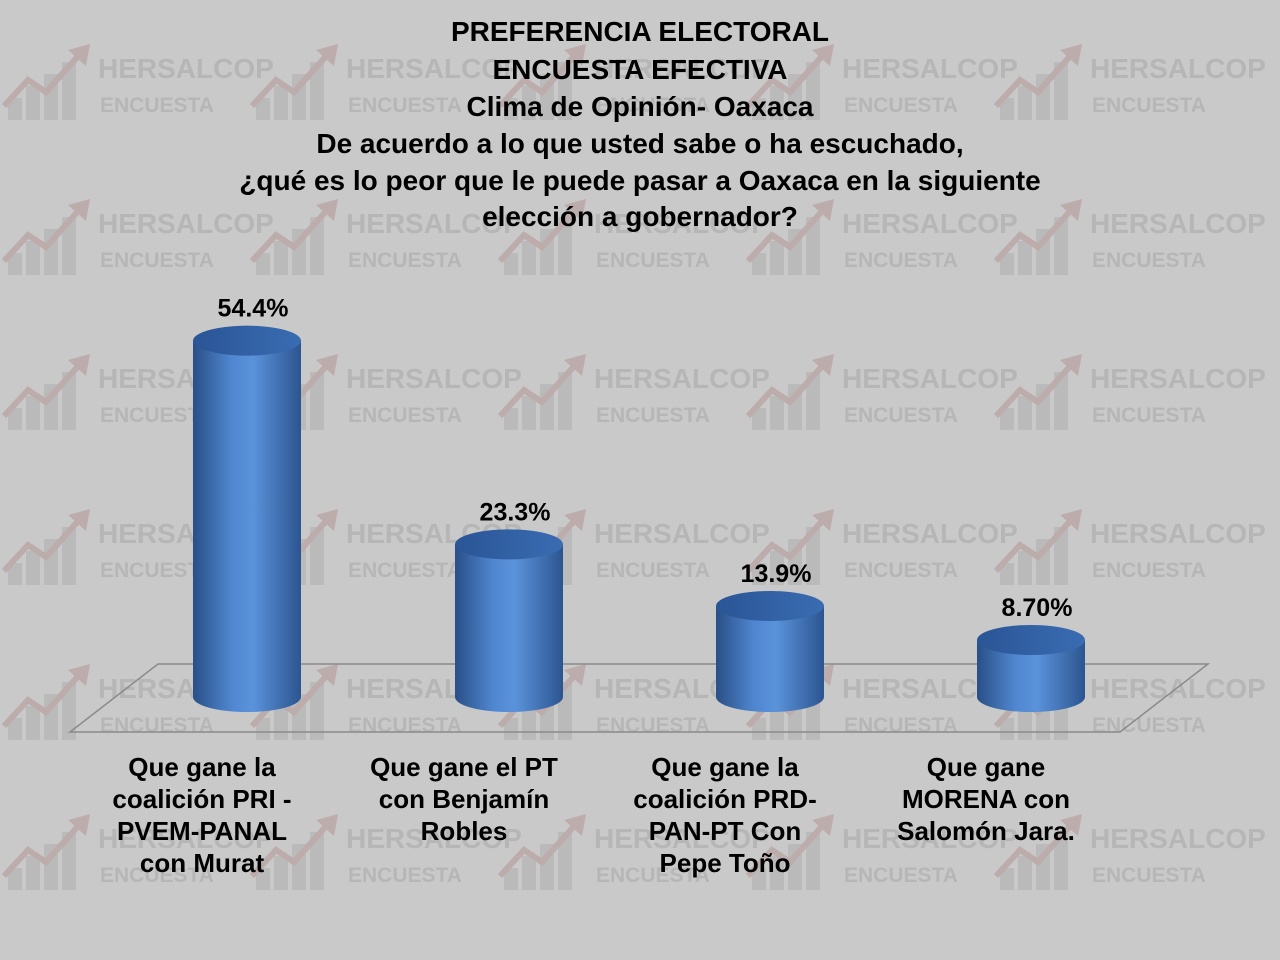 Image resolution: width=1280 pixels, height=960 pixels. What do you see at coordinates (464, 767) in the screenshot?
I see `category-label-line: Que gane el PT` at bounding box center [464, 767].